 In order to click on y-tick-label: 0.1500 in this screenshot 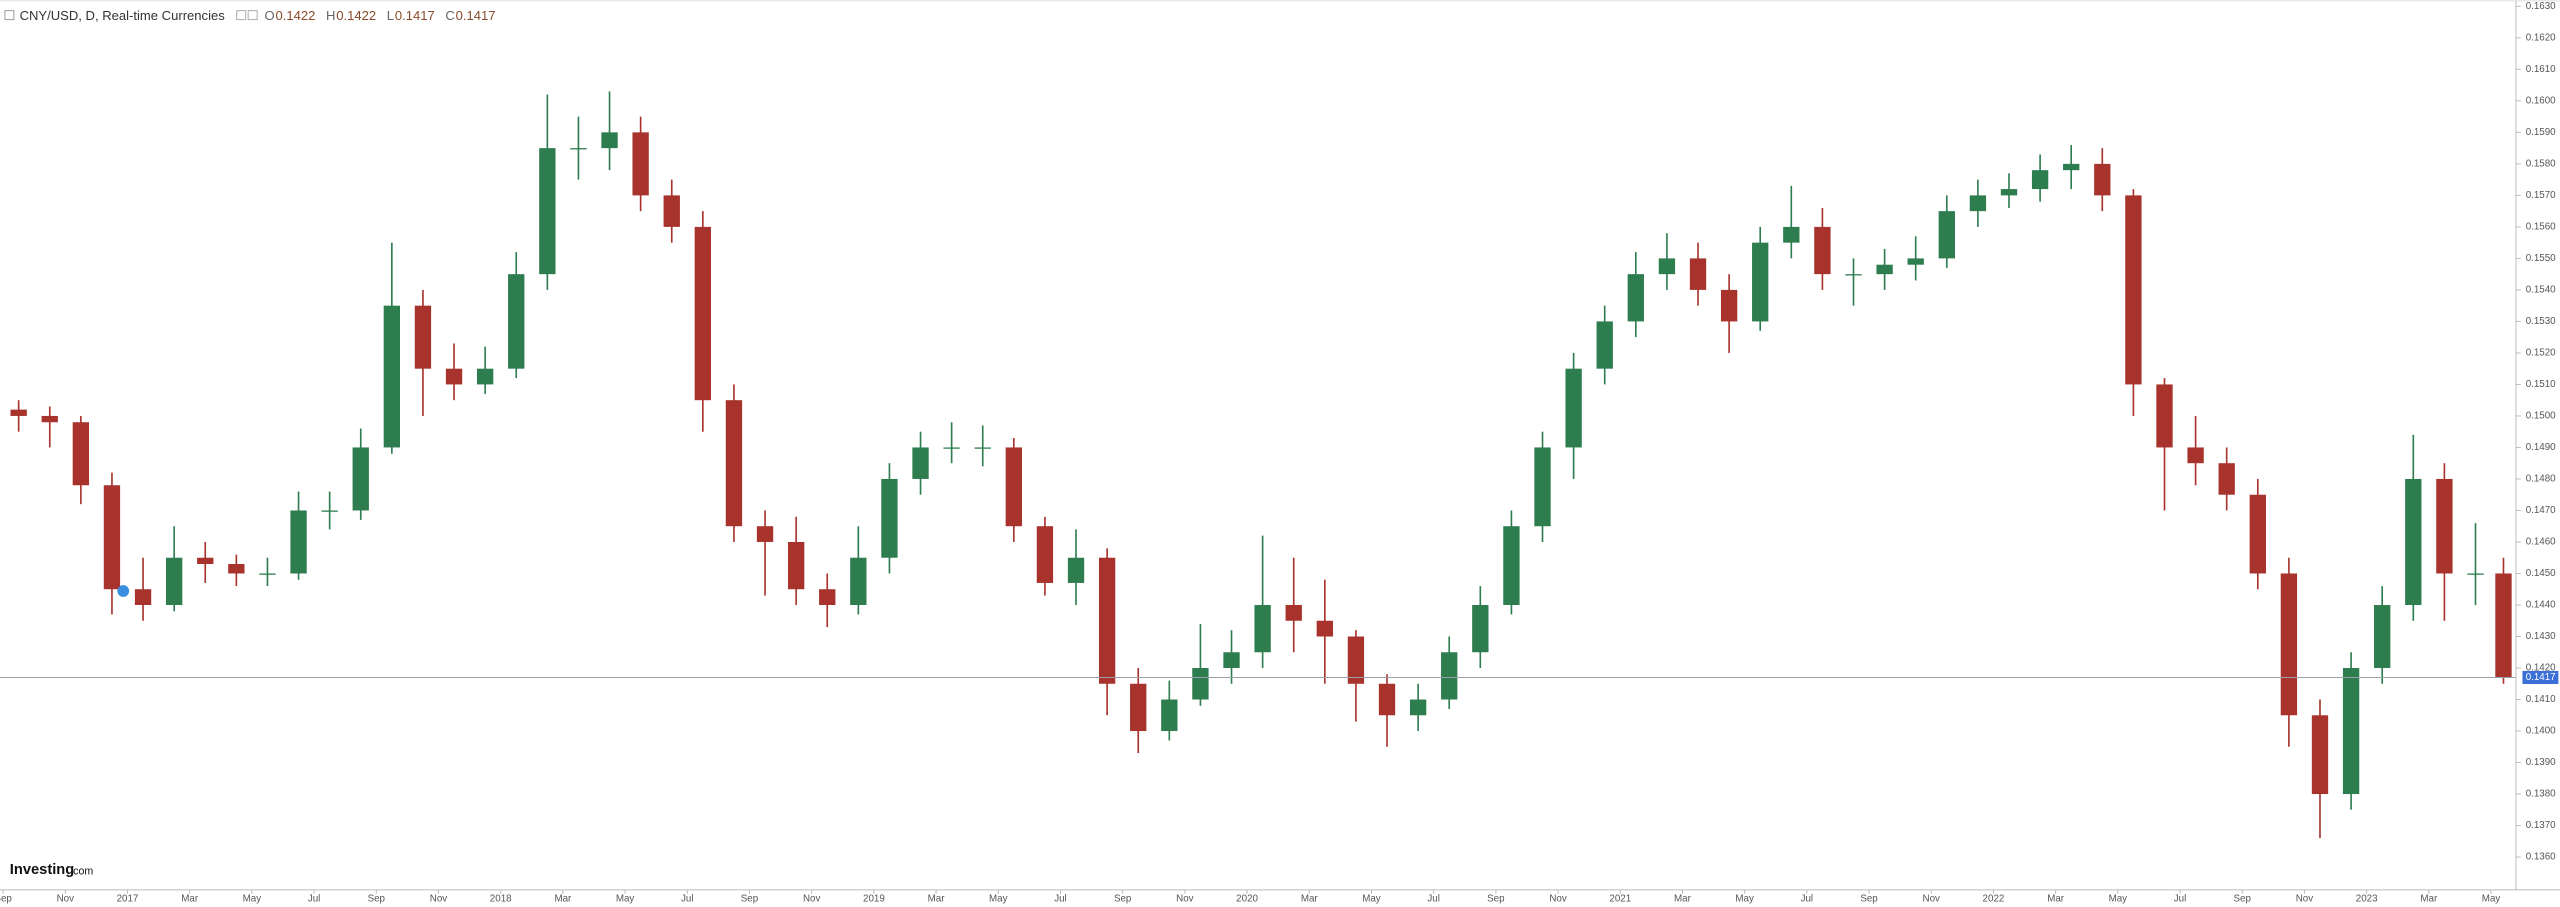, I will do `click(2541, 416)`.